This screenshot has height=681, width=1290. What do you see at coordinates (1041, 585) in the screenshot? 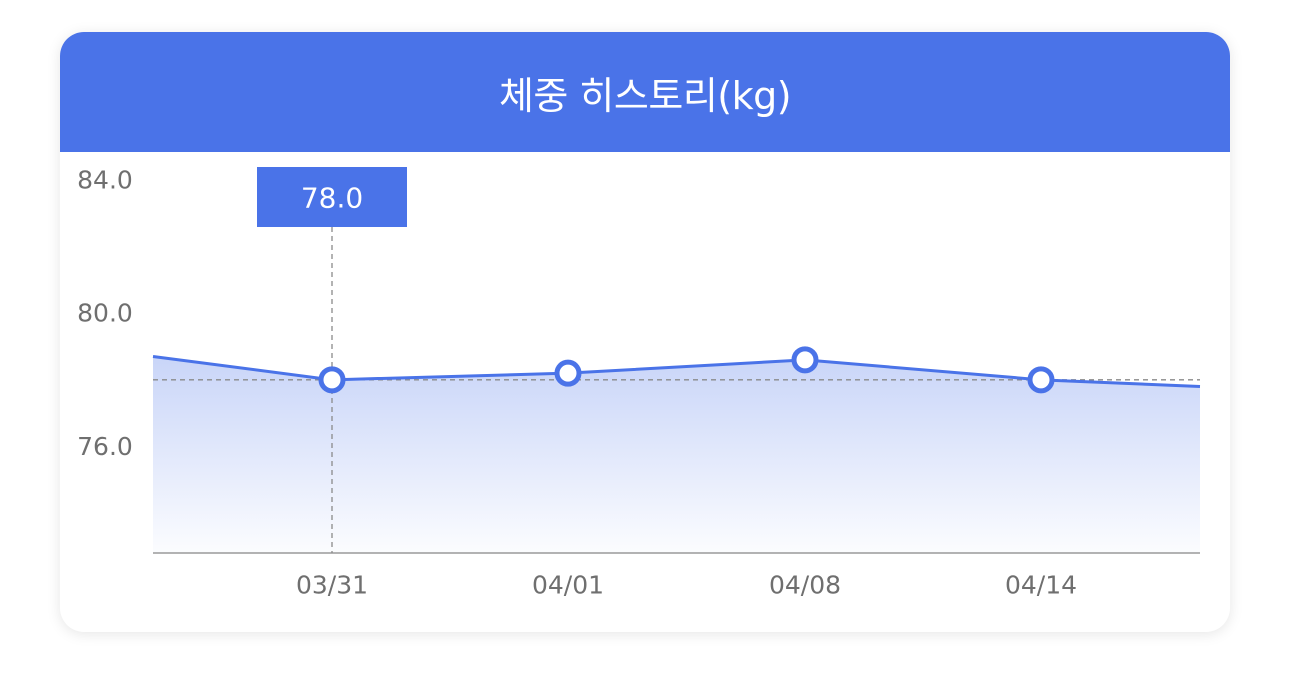
I see `x-tick-label: 04/14` at bounding box center [1041, 585].